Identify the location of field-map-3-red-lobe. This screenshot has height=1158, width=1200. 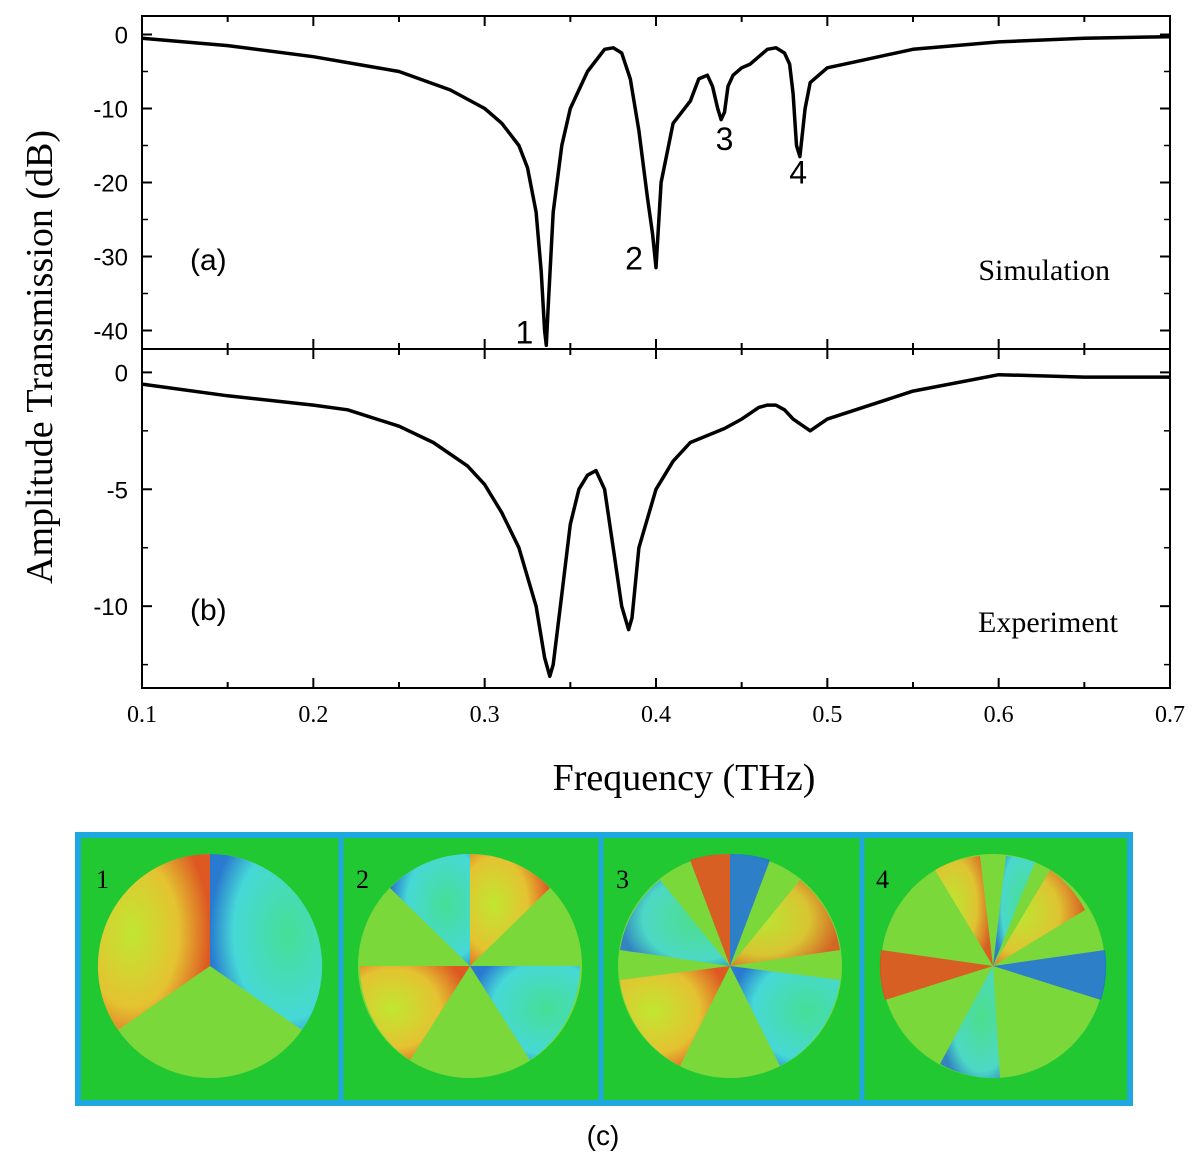
(710, 909).